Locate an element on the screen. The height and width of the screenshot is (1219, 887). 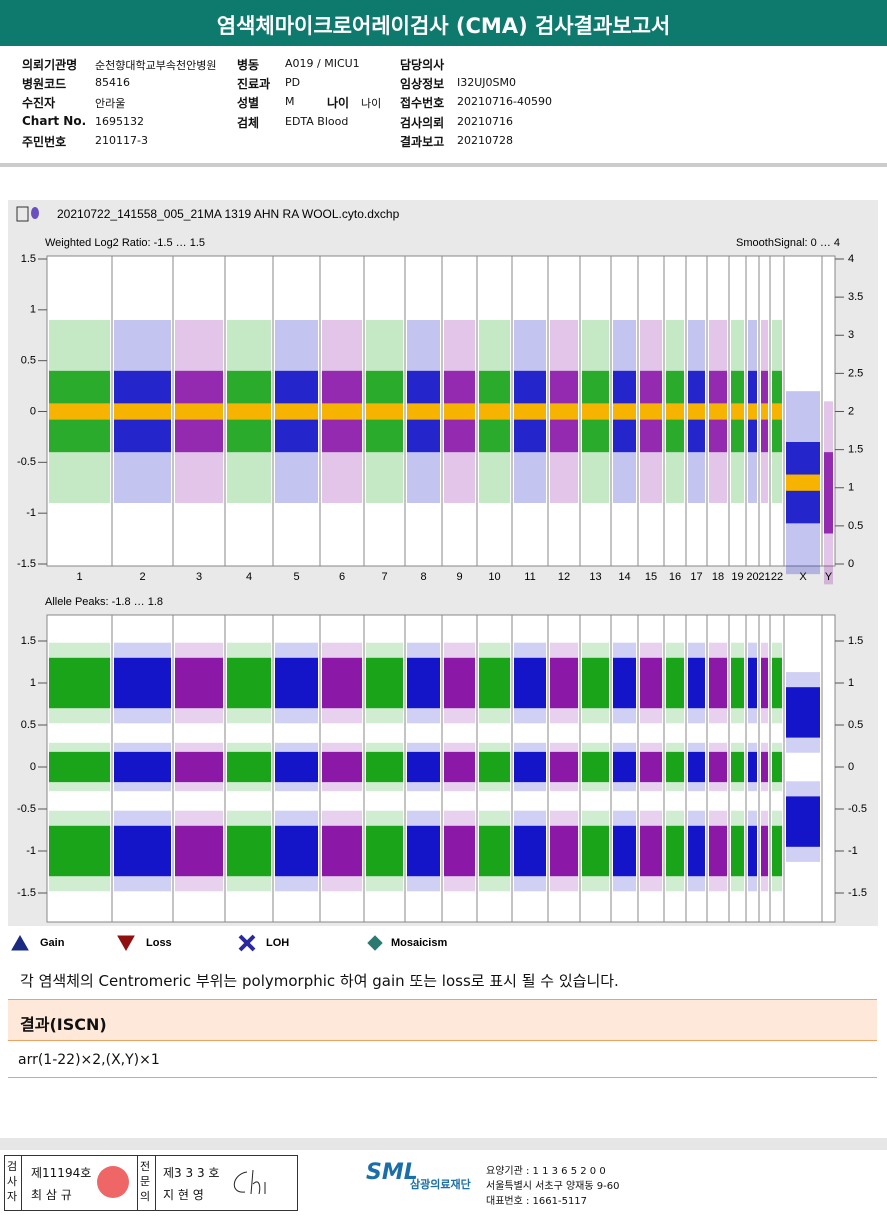
info-value: 20210728 is located at coordinates (485, 140).